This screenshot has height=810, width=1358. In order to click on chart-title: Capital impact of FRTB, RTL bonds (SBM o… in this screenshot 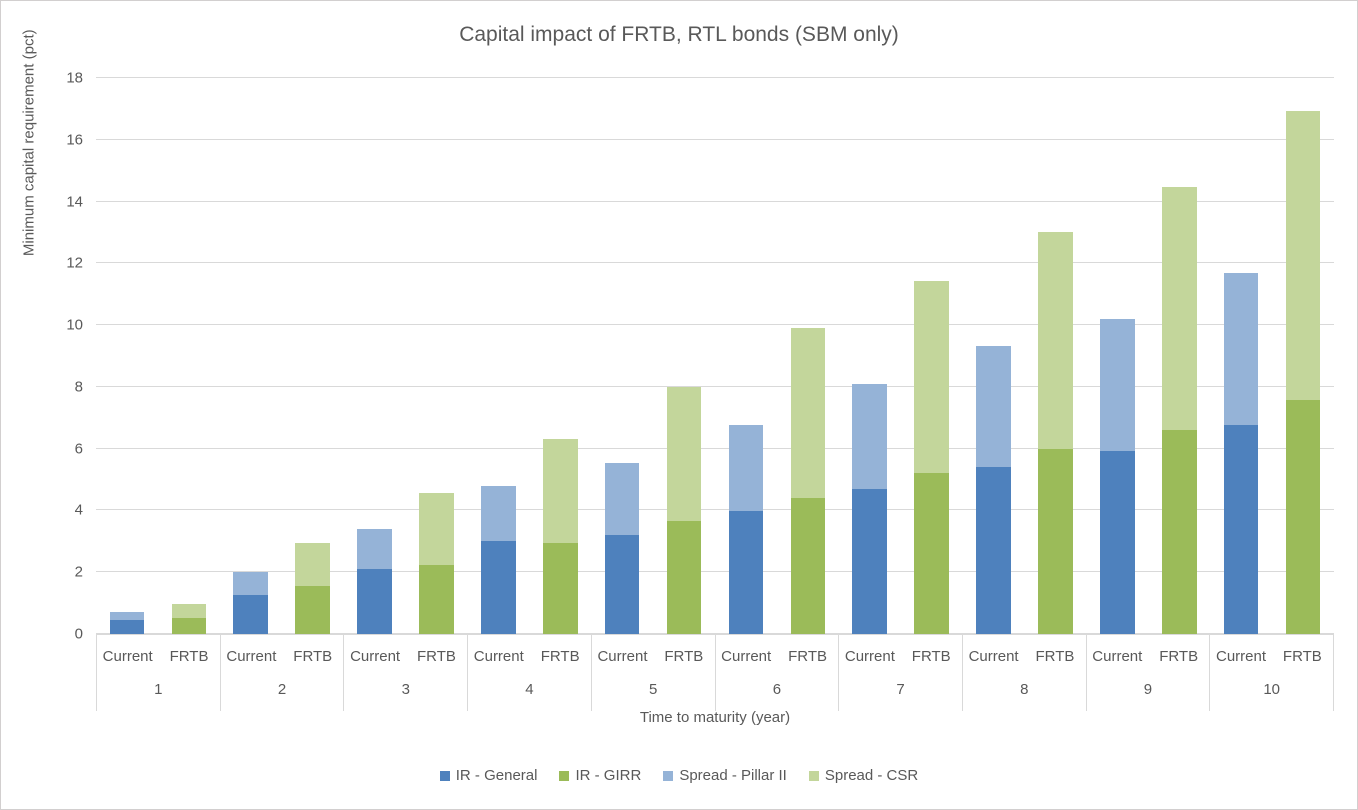, I will do `click(679, 34)`.